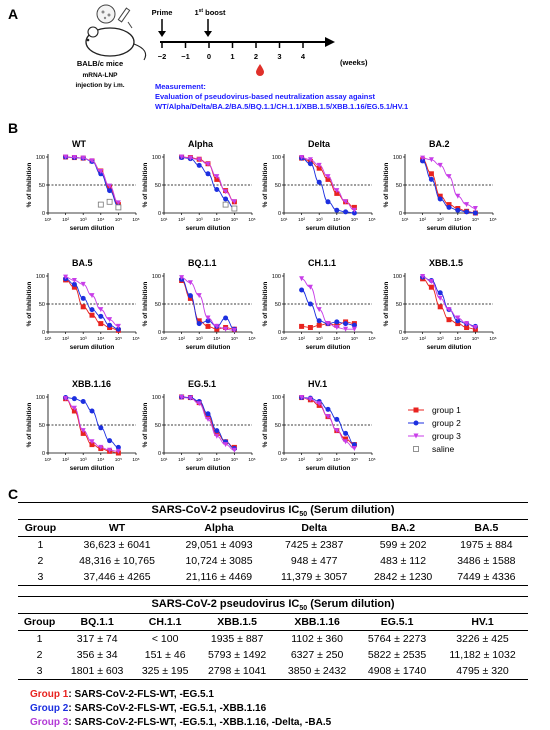 The image size is (550, 730). I want to click on legend-label: saline, so click(443, 449).